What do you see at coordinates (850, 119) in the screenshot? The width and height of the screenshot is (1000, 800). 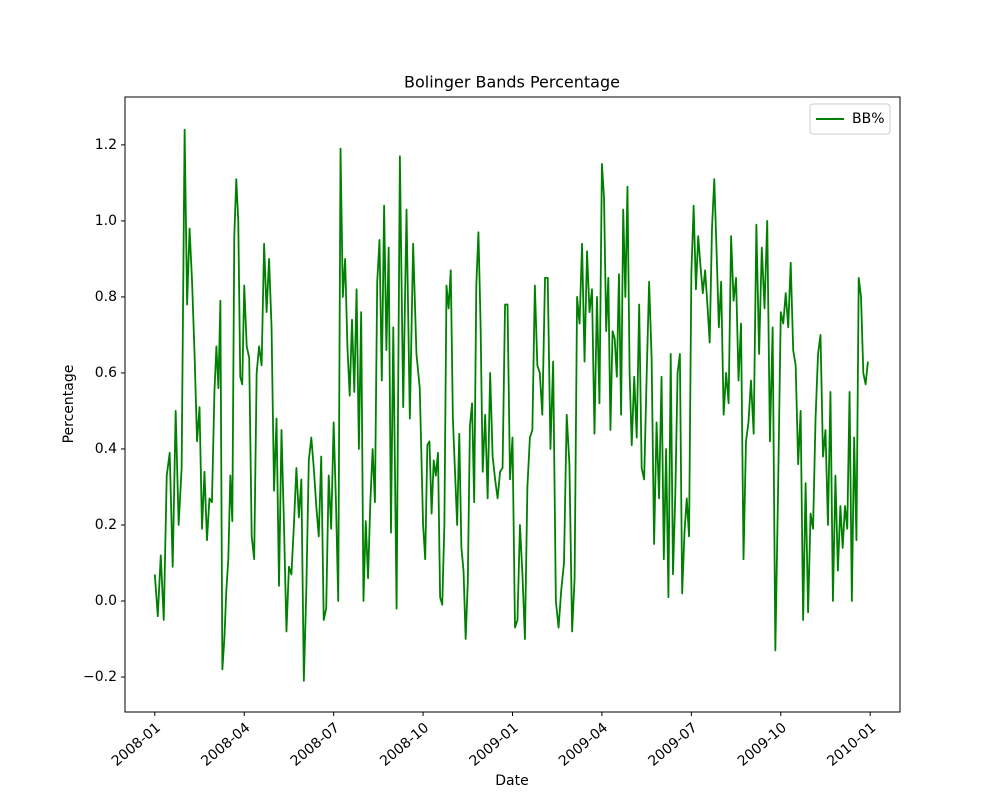 I see `legend-box` at bounding box center [850, 119].